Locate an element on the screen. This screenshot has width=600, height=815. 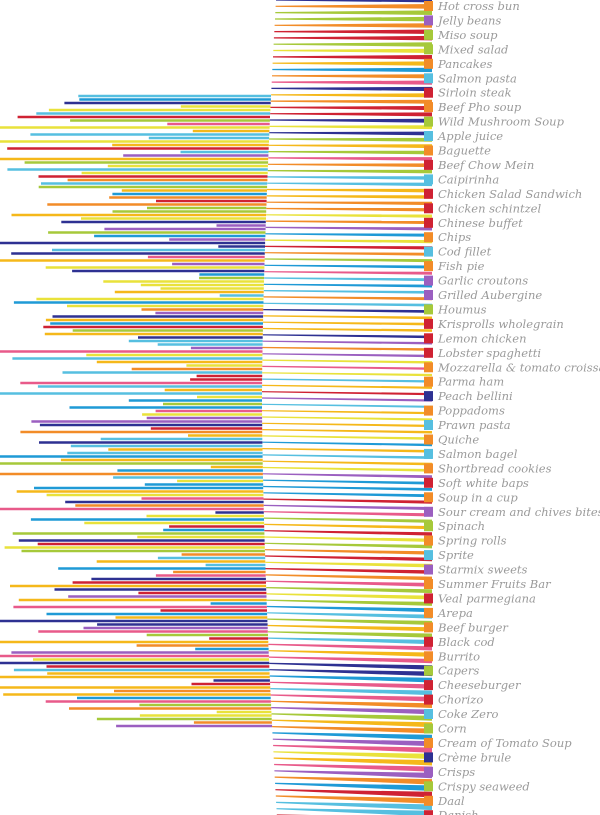
legend-label: Summer Fruits Bar is located at coordinates (495, 584).